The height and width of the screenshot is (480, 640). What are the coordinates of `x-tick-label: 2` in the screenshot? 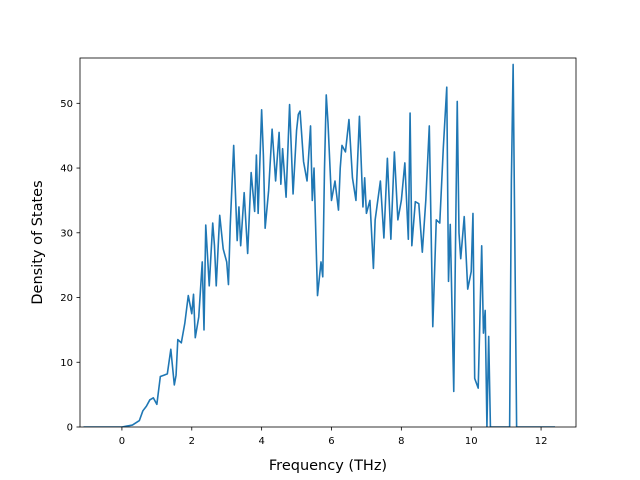 It's located at (192, 441).